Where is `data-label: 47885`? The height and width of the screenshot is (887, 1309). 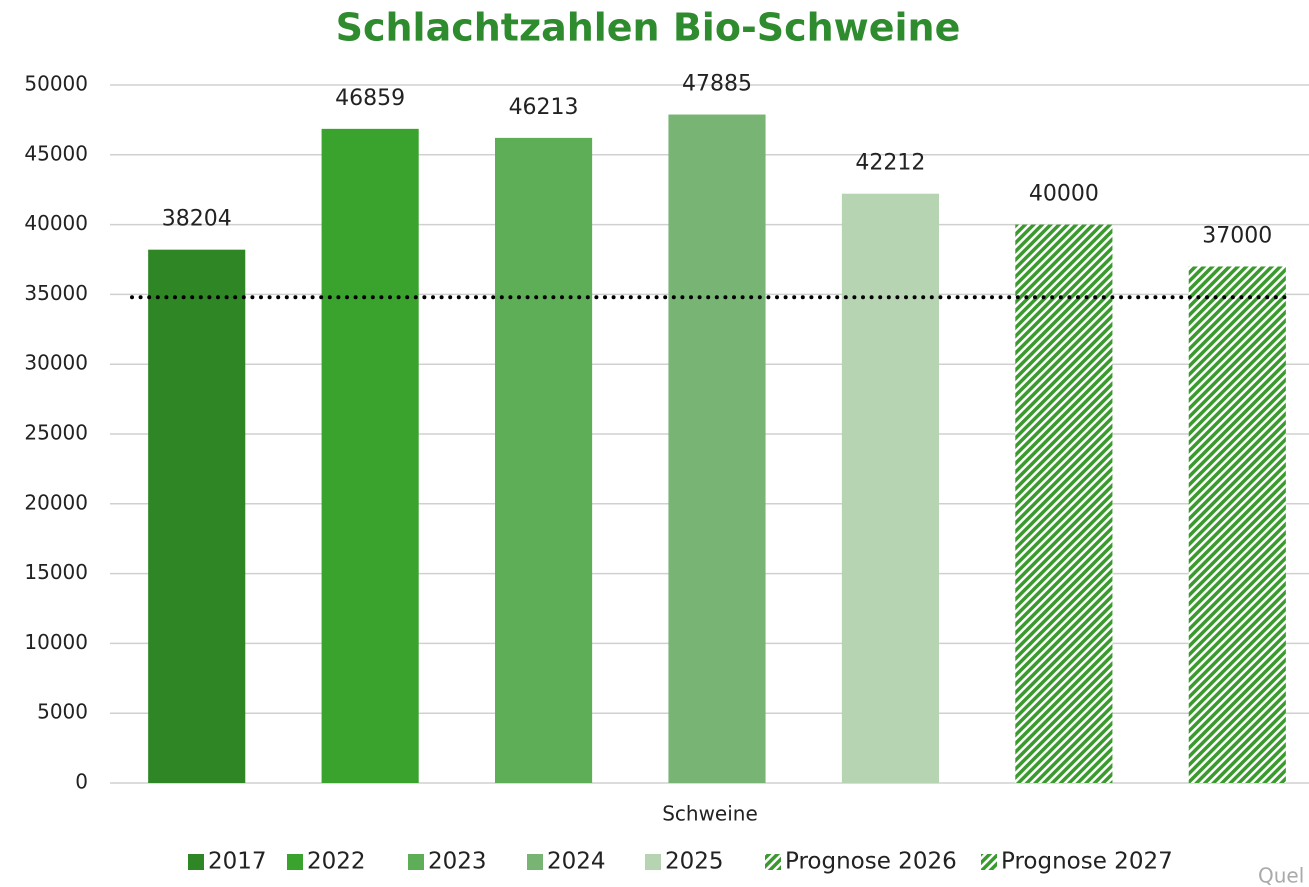
data-label: 47885 is located at coordinates (717, 84).